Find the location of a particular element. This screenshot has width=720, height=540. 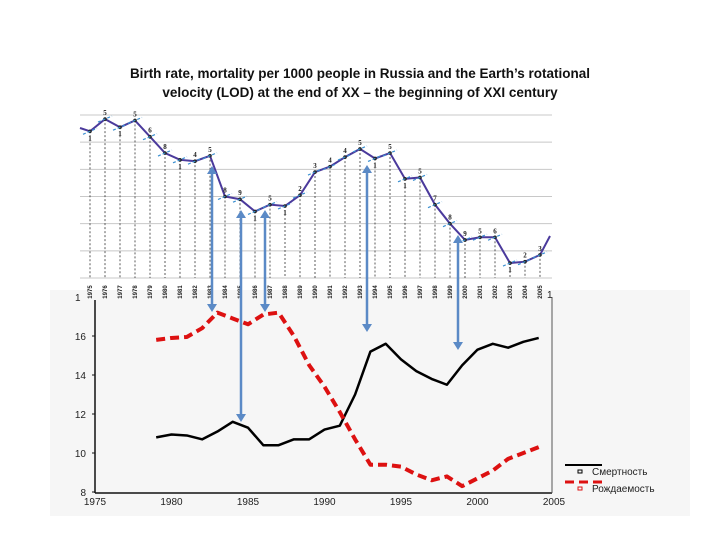

x-tick-label: 1980 is located at coordinates (171, 502).